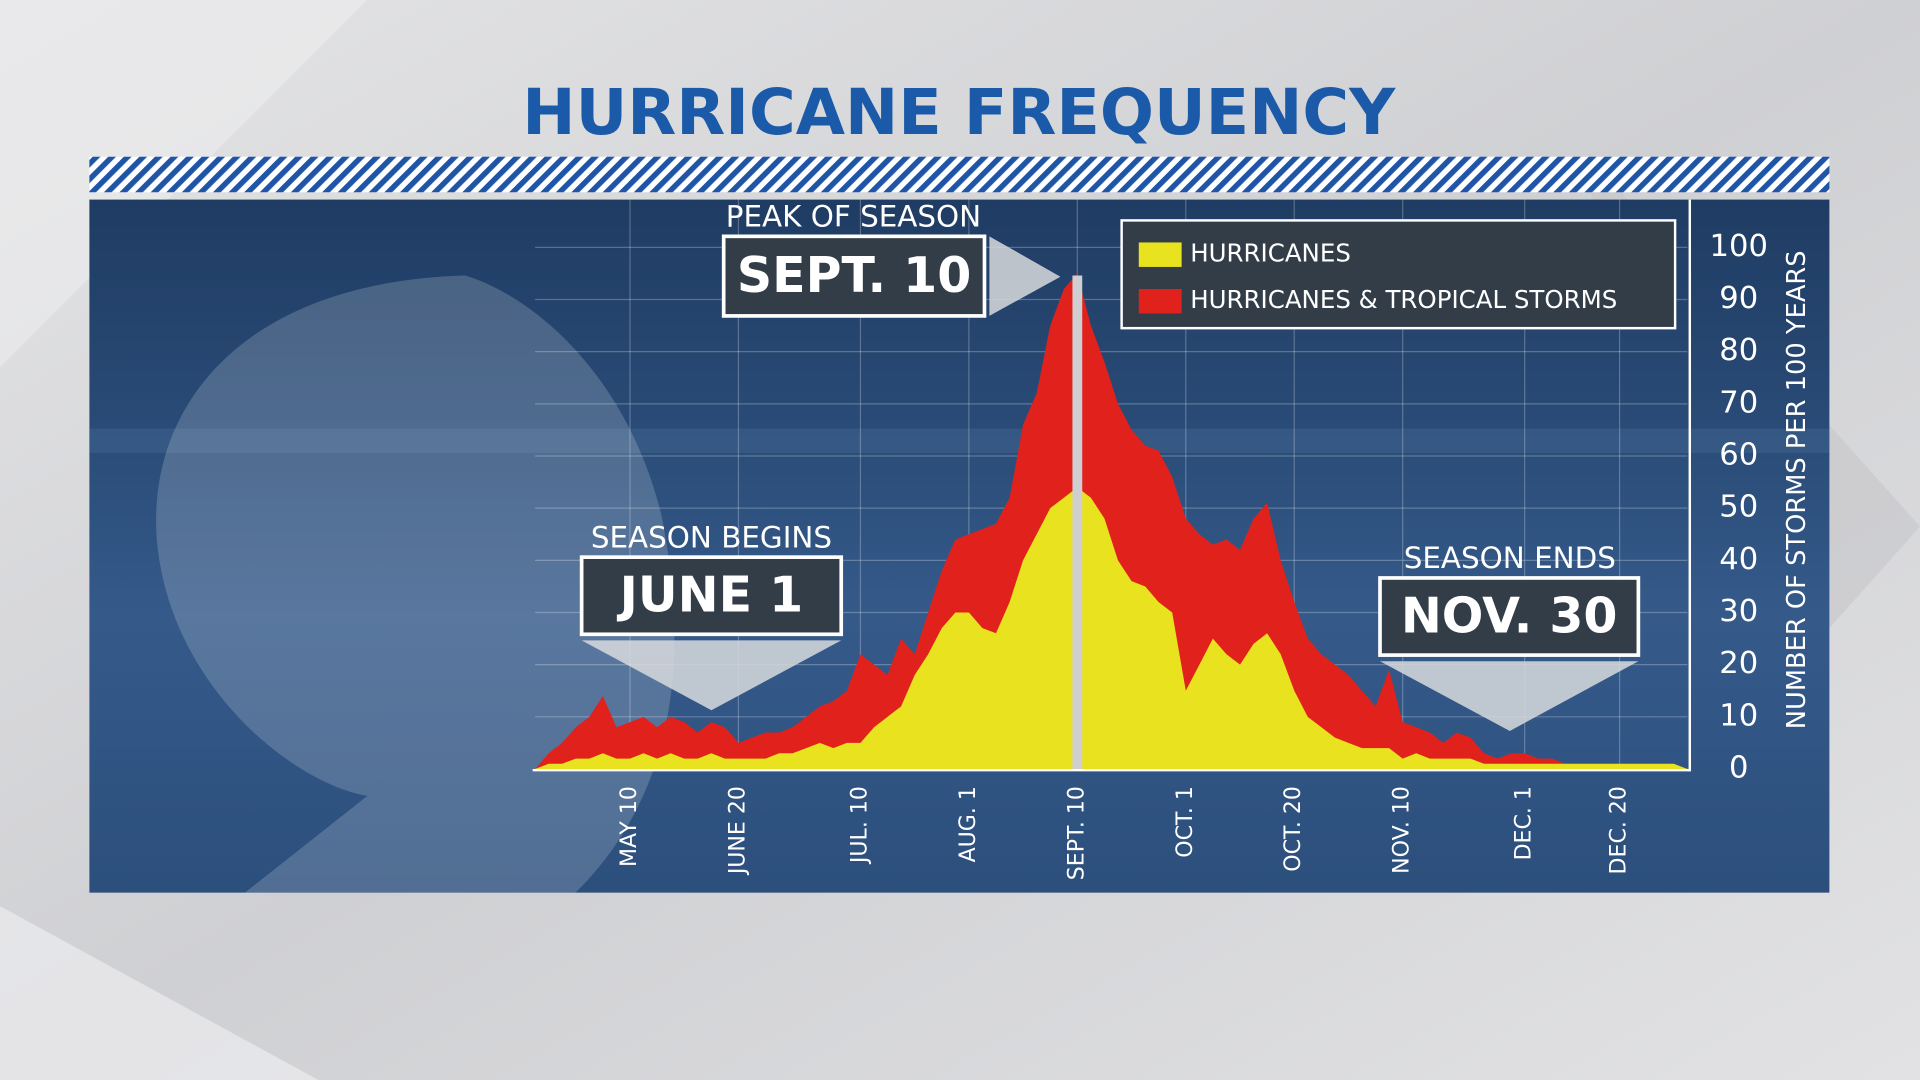  I want to click on x-tick-label: DEC. 20, so click(1619, 830).